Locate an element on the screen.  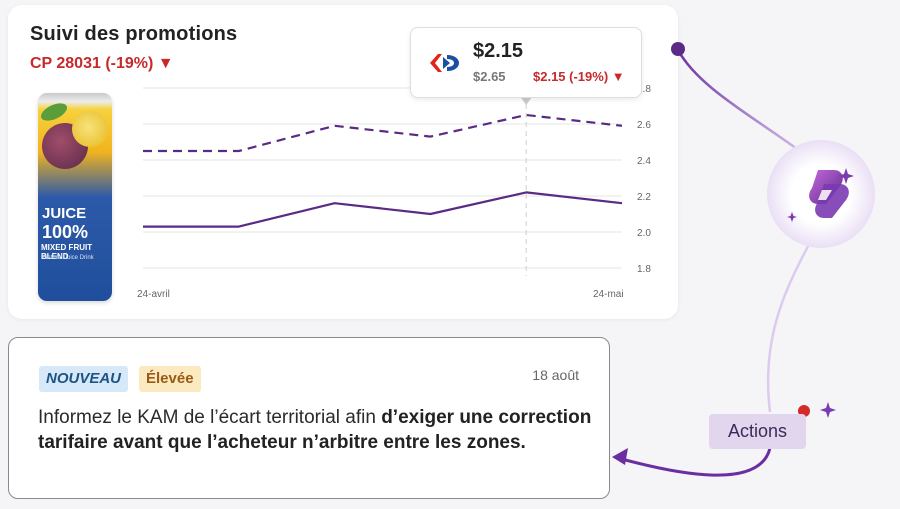
notification-date: 18 août is located at coordinates (555, 375).